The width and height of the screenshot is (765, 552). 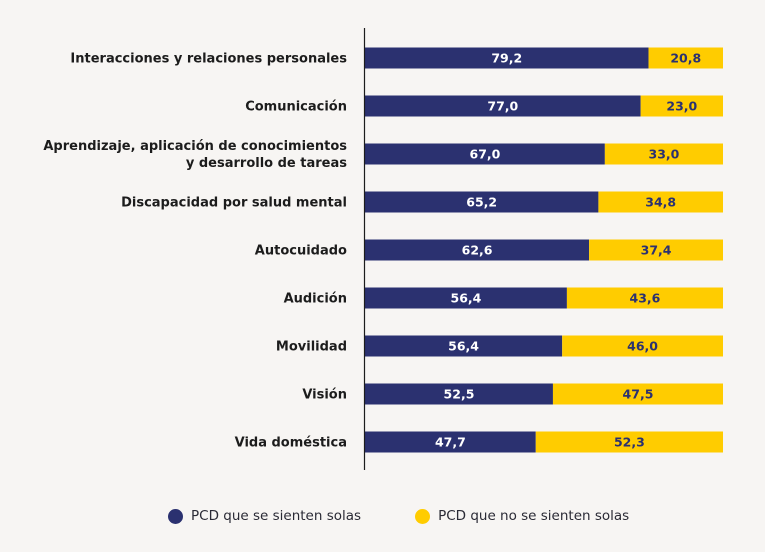 I want to click on data-label: 67,0, so click(x=485, y=154).